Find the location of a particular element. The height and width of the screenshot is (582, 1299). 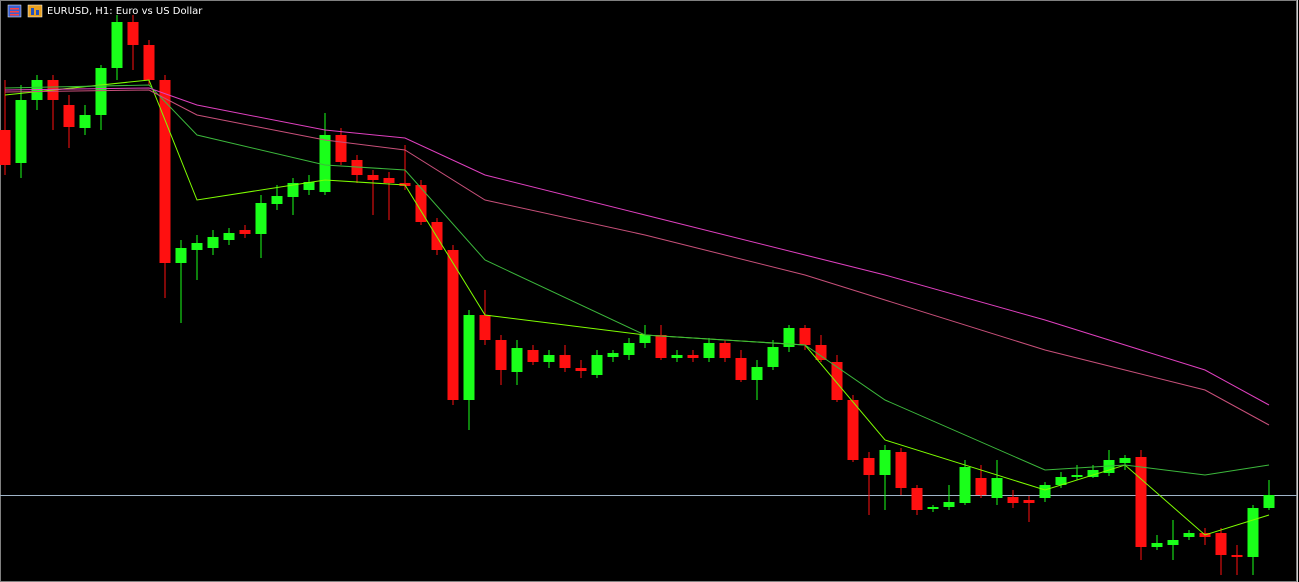

window-icons is located at coordinates (25, 11).